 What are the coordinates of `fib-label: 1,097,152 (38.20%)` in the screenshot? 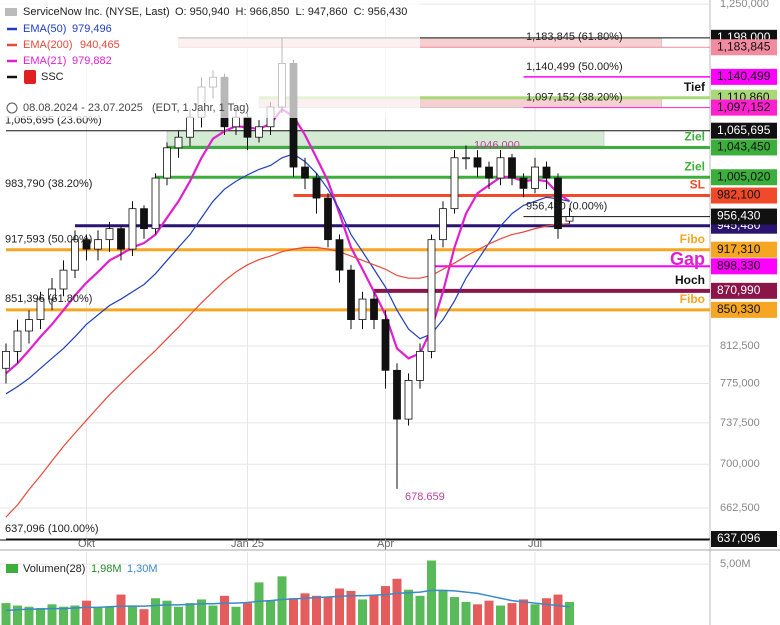 It's located at (574, 98).